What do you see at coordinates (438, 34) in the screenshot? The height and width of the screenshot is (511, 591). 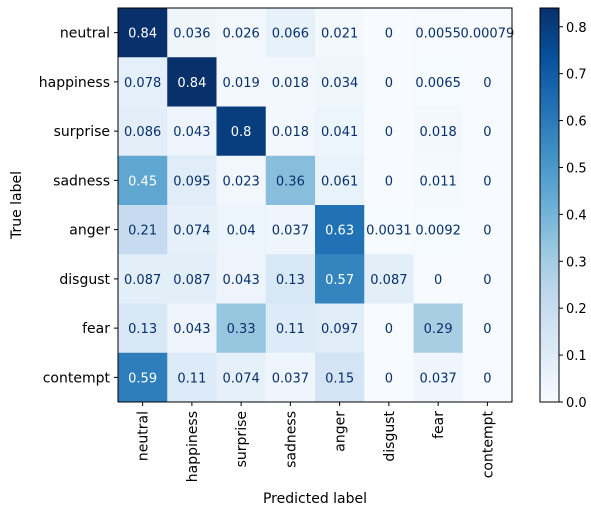 I see `cell-value-label: 0.0055` at bounding box center [438, 34].